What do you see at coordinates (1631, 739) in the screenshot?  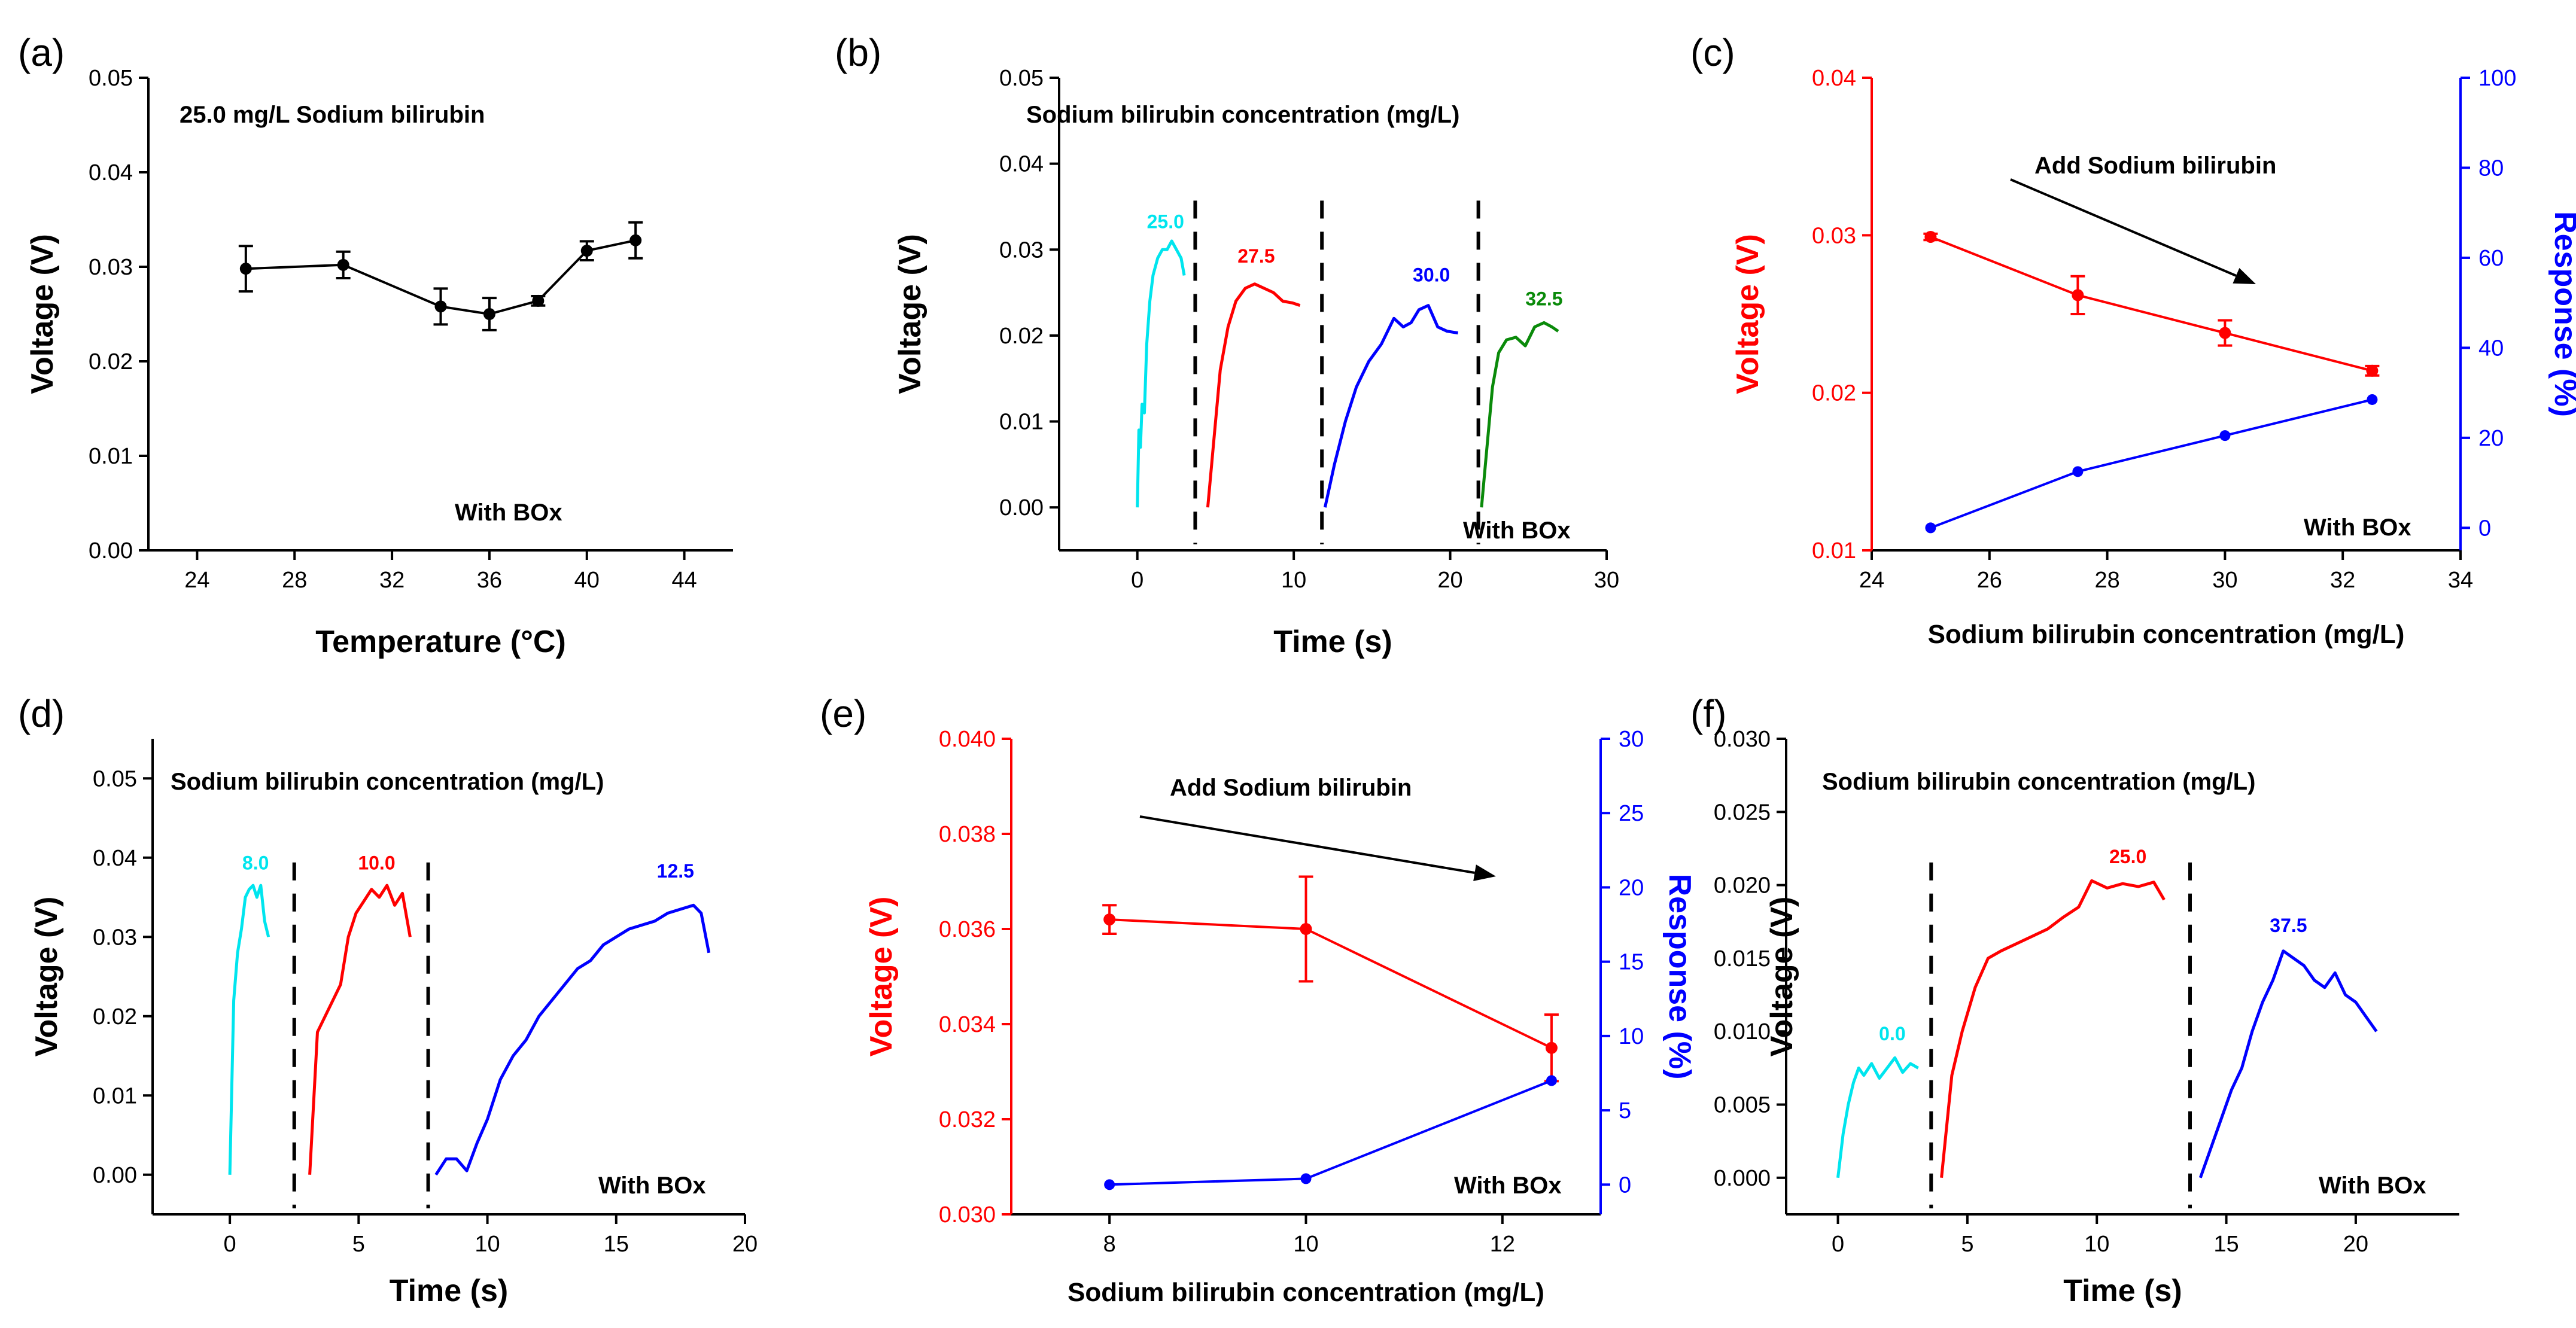 I see `y2-tick-label: 30` at bounding box center [1631, 739].